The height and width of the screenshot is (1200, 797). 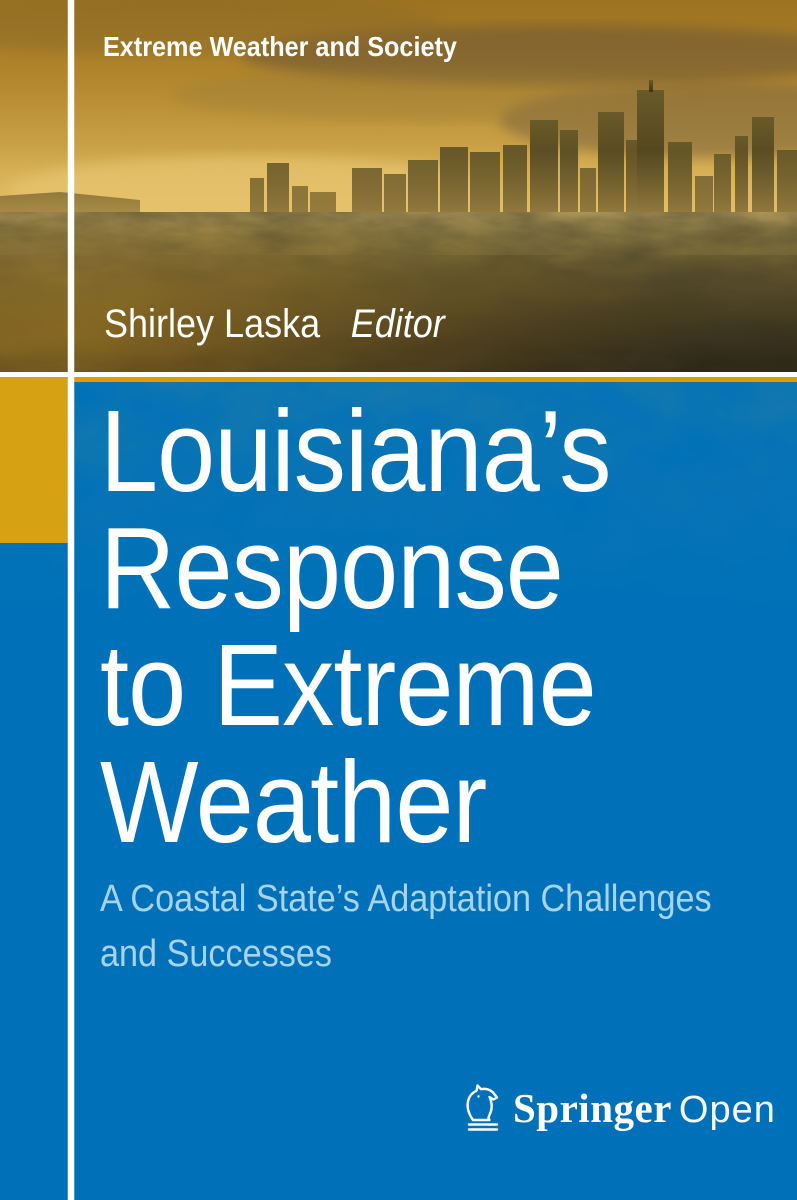 What do you see at coordinates (592, 1108) in the screenshot?
I see `publisher-name: Springer` at bounding box center [592, 1108].